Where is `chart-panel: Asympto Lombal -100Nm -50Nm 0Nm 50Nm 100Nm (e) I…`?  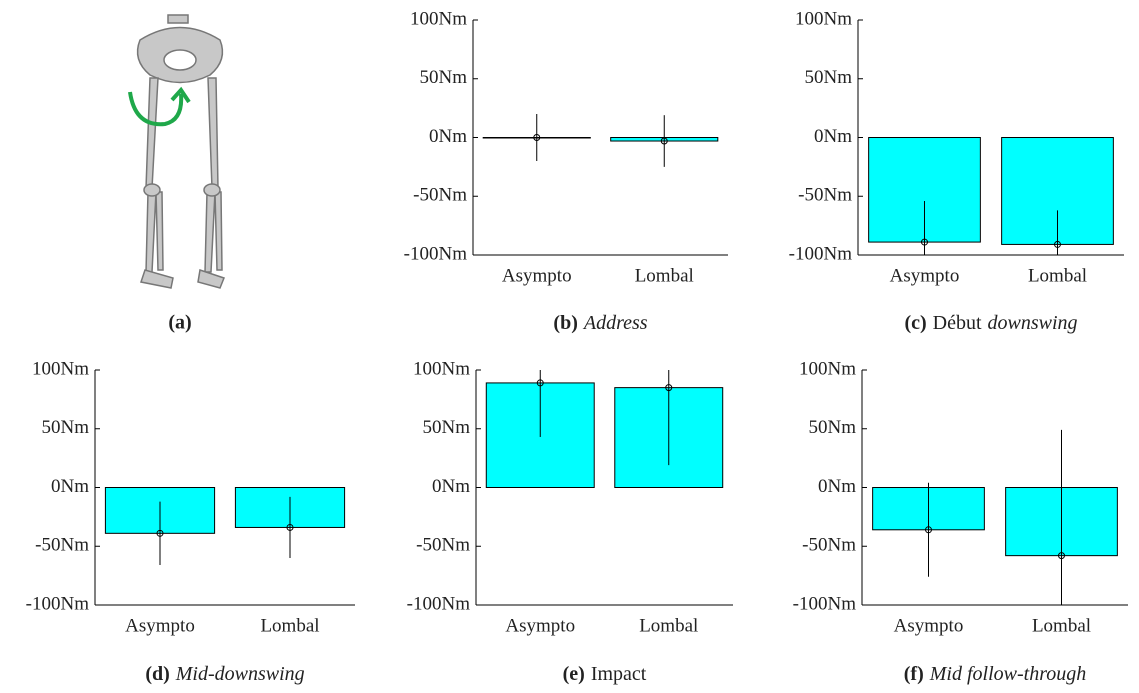
chart-panel: Asympto Lombal -100Nm -50Nm 0Nm 50Nm 100Nm (e) I… is located at coordinates (570, 521).